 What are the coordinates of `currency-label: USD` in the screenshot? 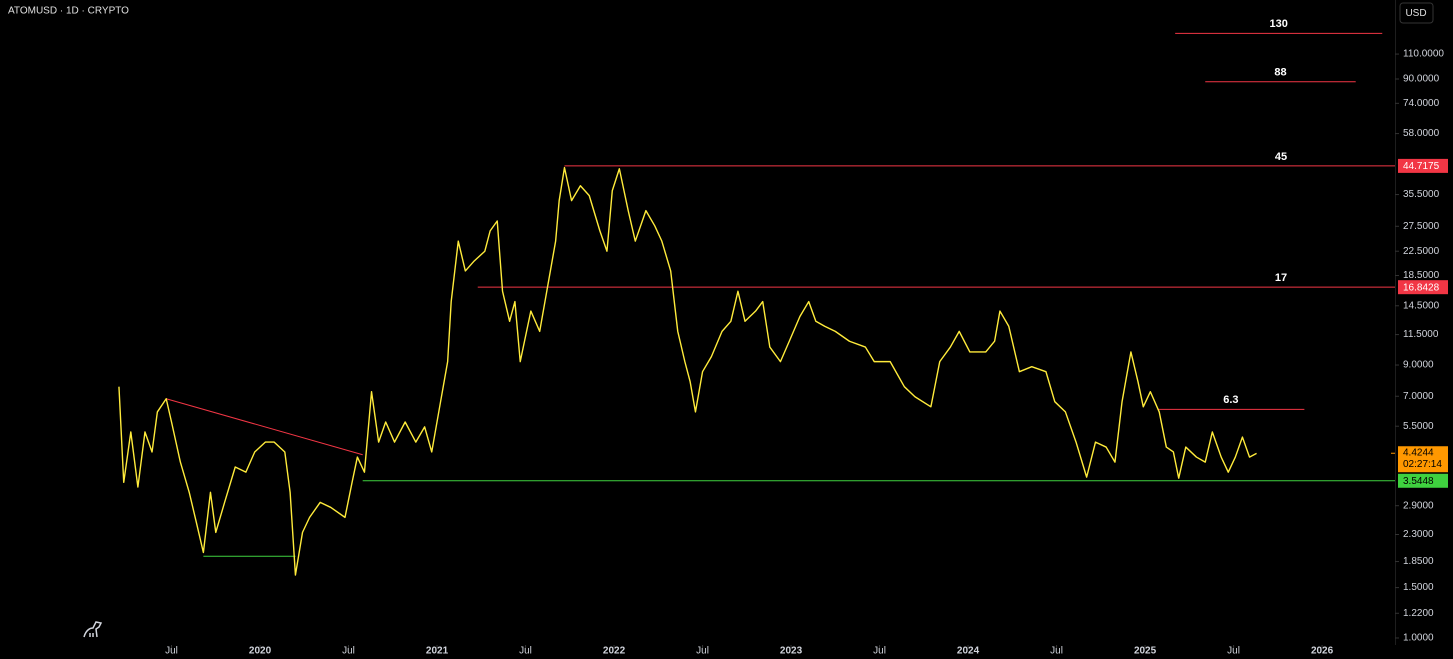 It's located at (1415, 13).